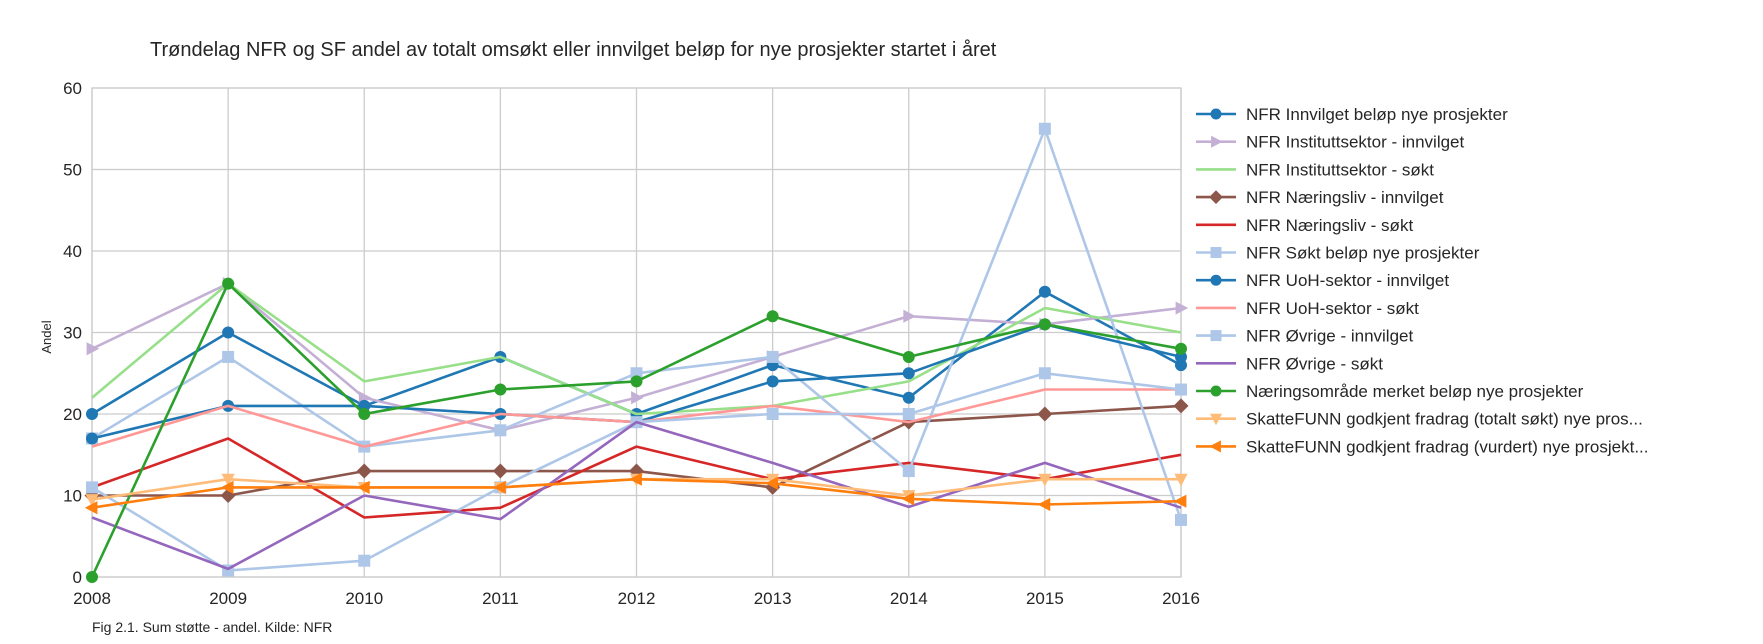 The height and width of the screenshot is (644, 1763). I want to click on legend-item: NFR Instituttsektor - søkt, so click(1315, 169).